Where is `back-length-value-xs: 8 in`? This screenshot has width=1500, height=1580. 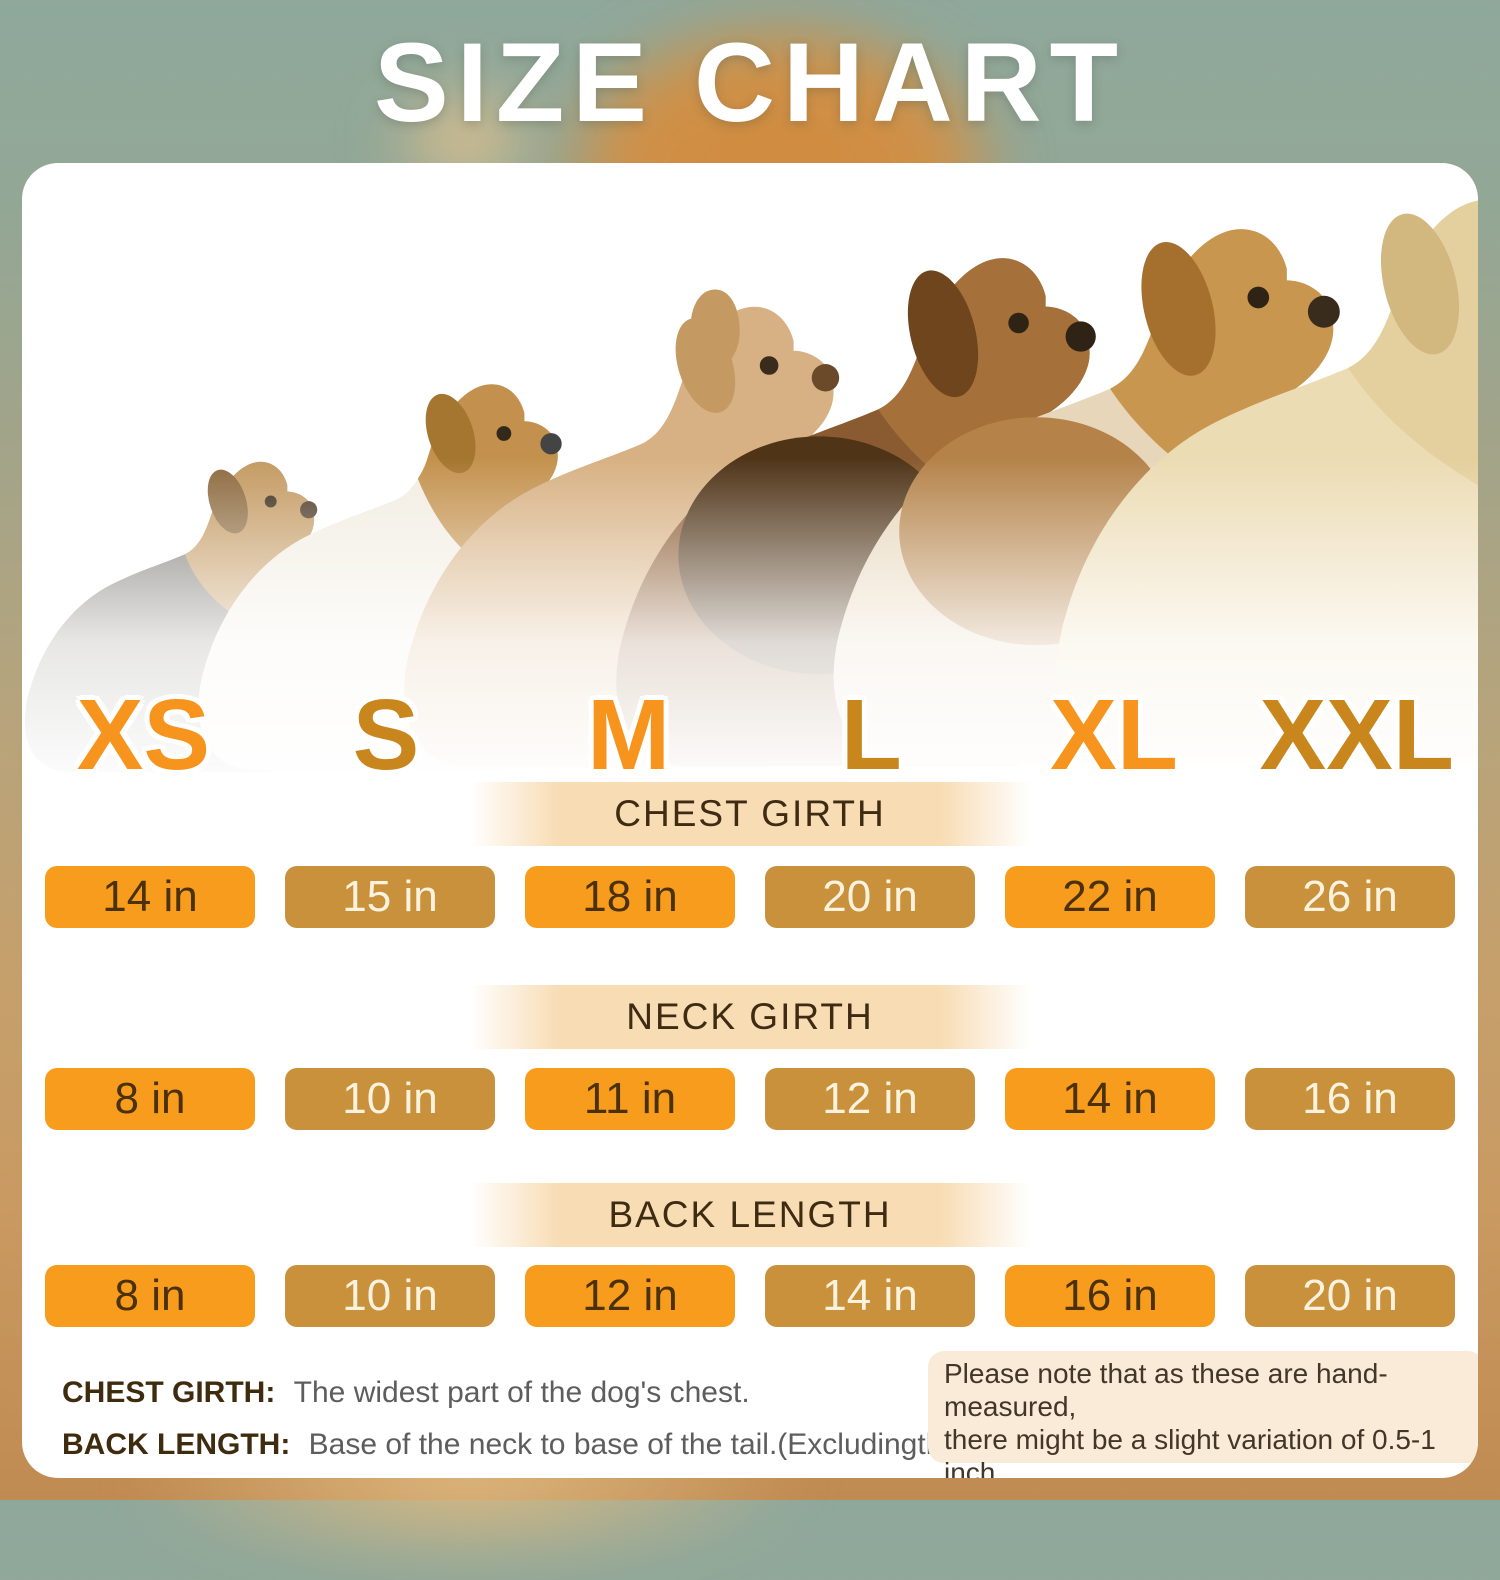
back-length-value-xs: 8 in is located at coordinates (150, 1296).